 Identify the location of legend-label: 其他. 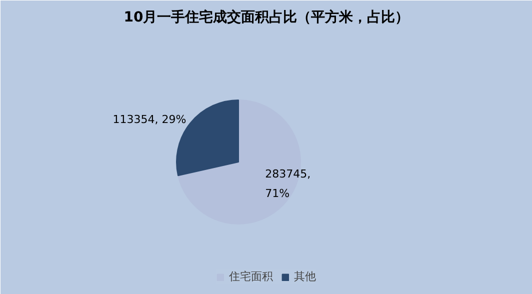
(305, 276).